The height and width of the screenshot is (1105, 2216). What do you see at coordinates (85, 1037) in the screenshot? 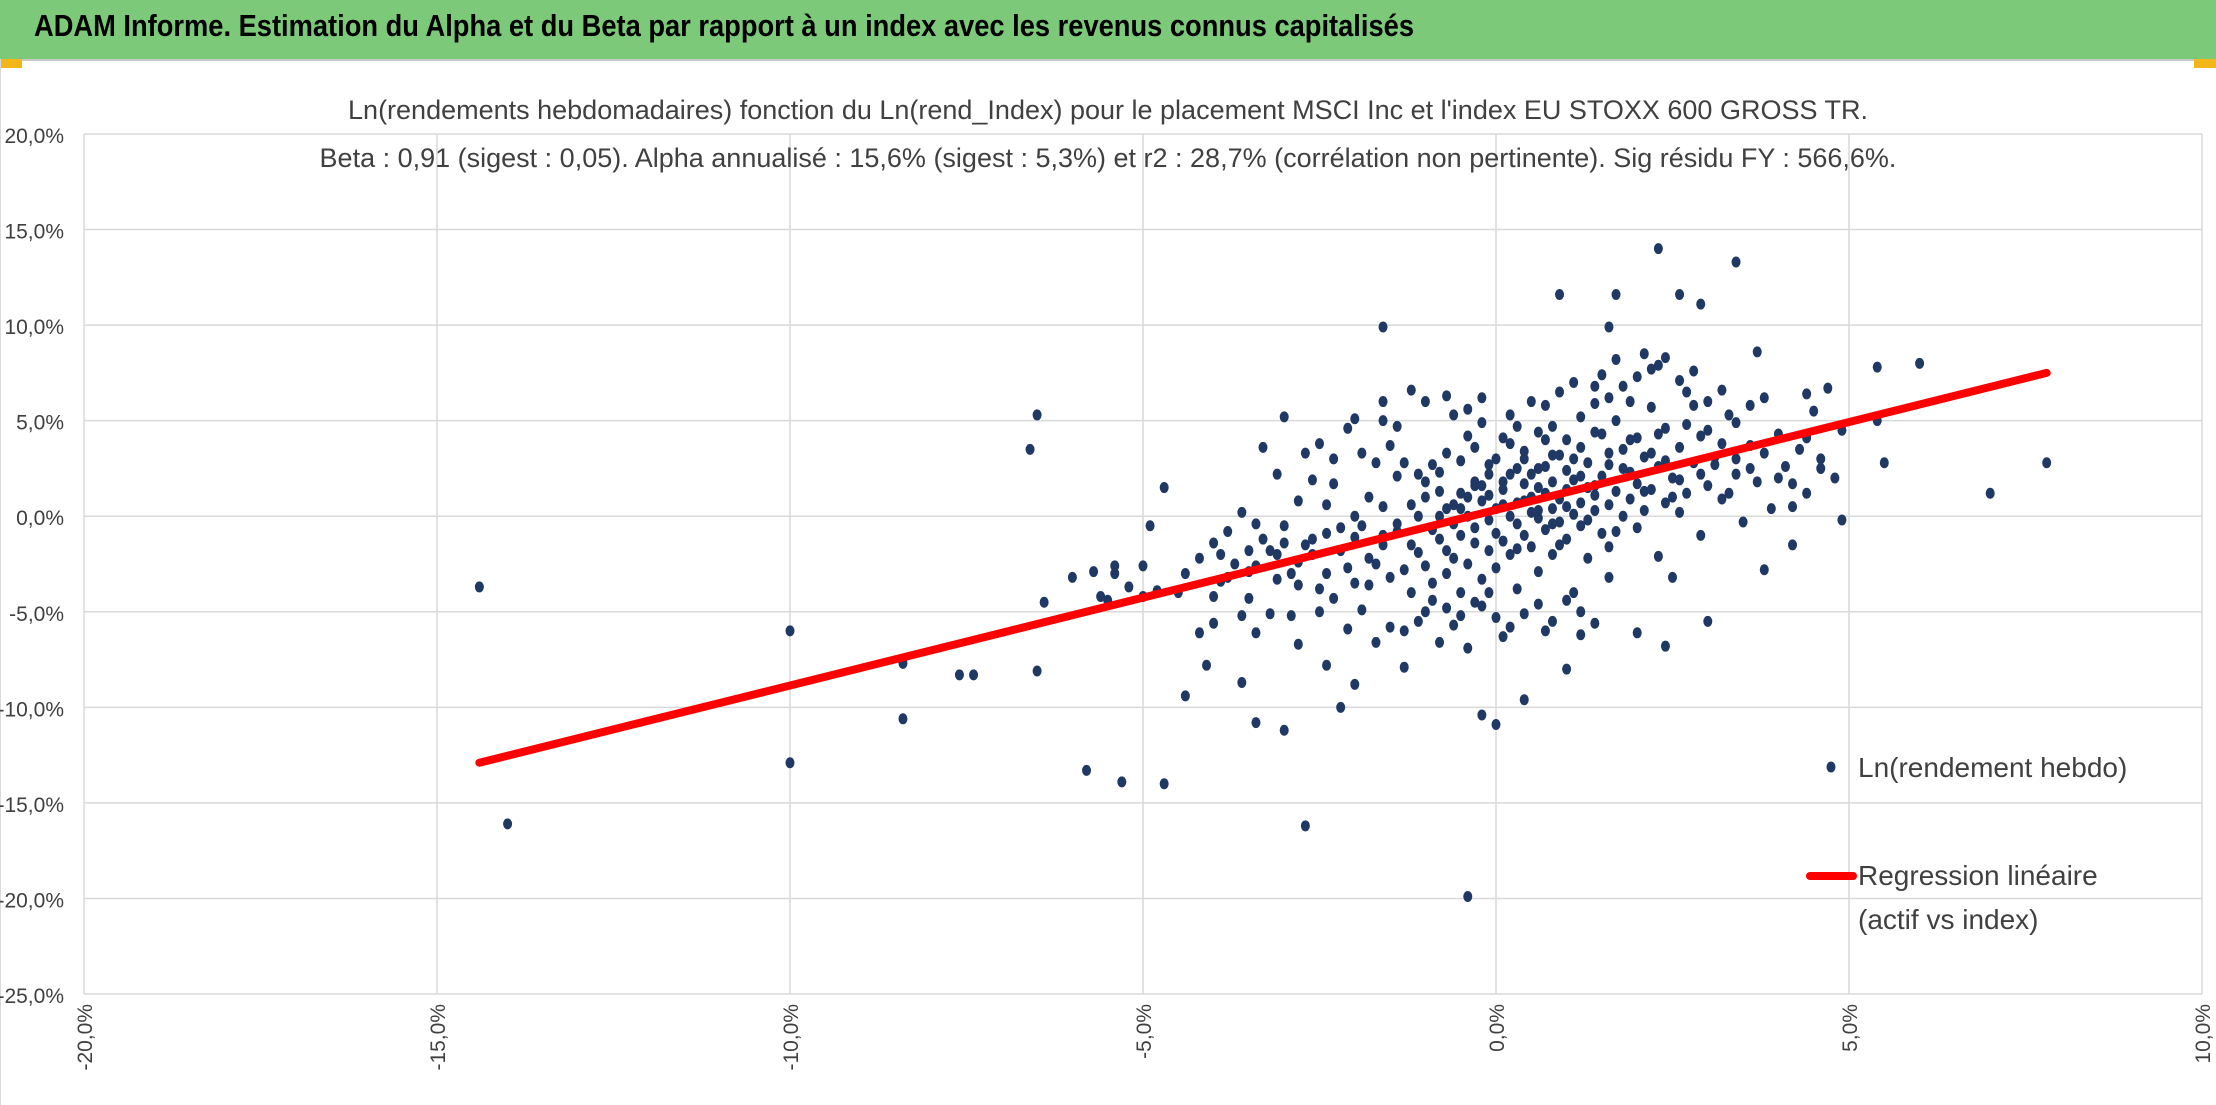
I see `x-tick-label: -20,0%` at bounding box center [85, 1037].